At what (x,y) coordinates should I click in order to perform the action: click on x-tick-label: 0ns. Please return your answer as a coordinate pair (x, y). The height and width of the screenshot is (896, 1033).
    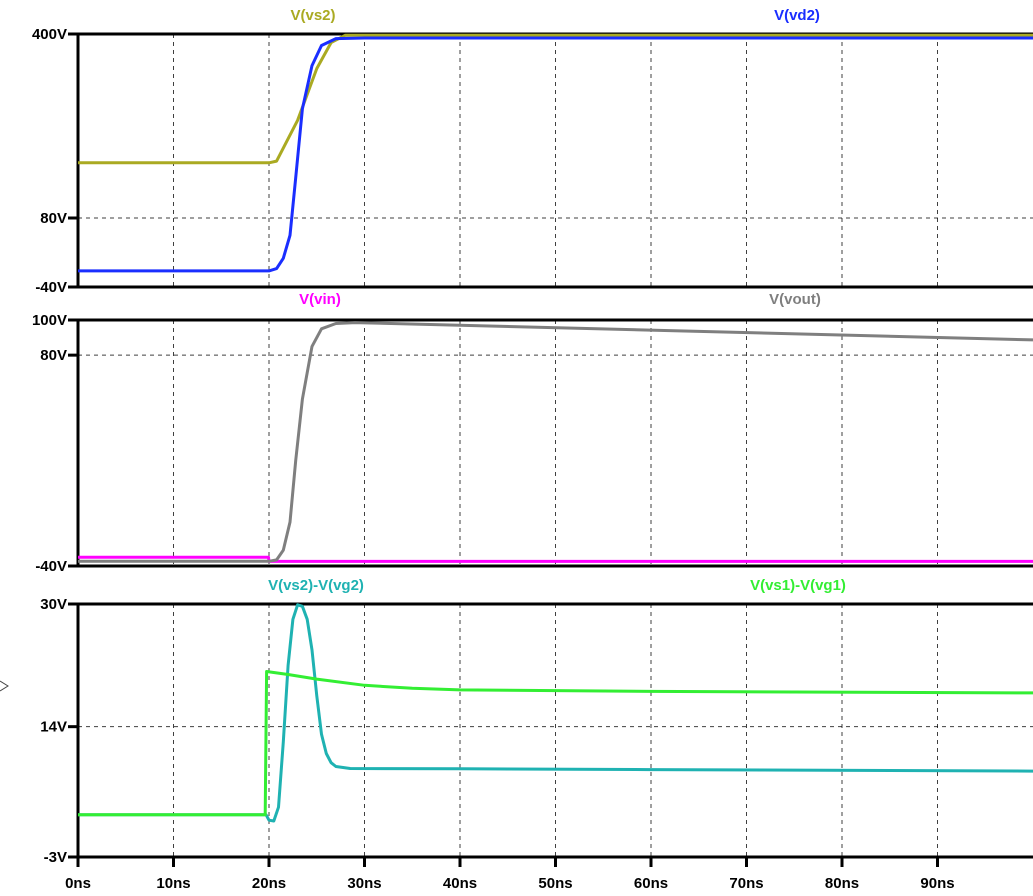
    Looking at the image, I should click on (78, 883).